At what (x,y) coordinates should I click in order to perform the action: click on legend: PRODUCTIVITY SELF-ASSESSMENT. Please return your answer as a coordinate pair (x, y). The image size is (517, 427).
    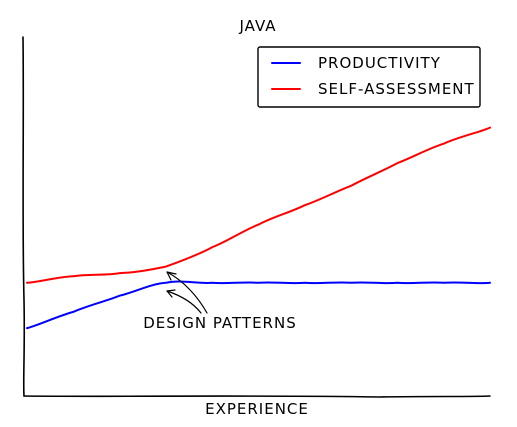
    Looking at the image, I should click on (369, 77).